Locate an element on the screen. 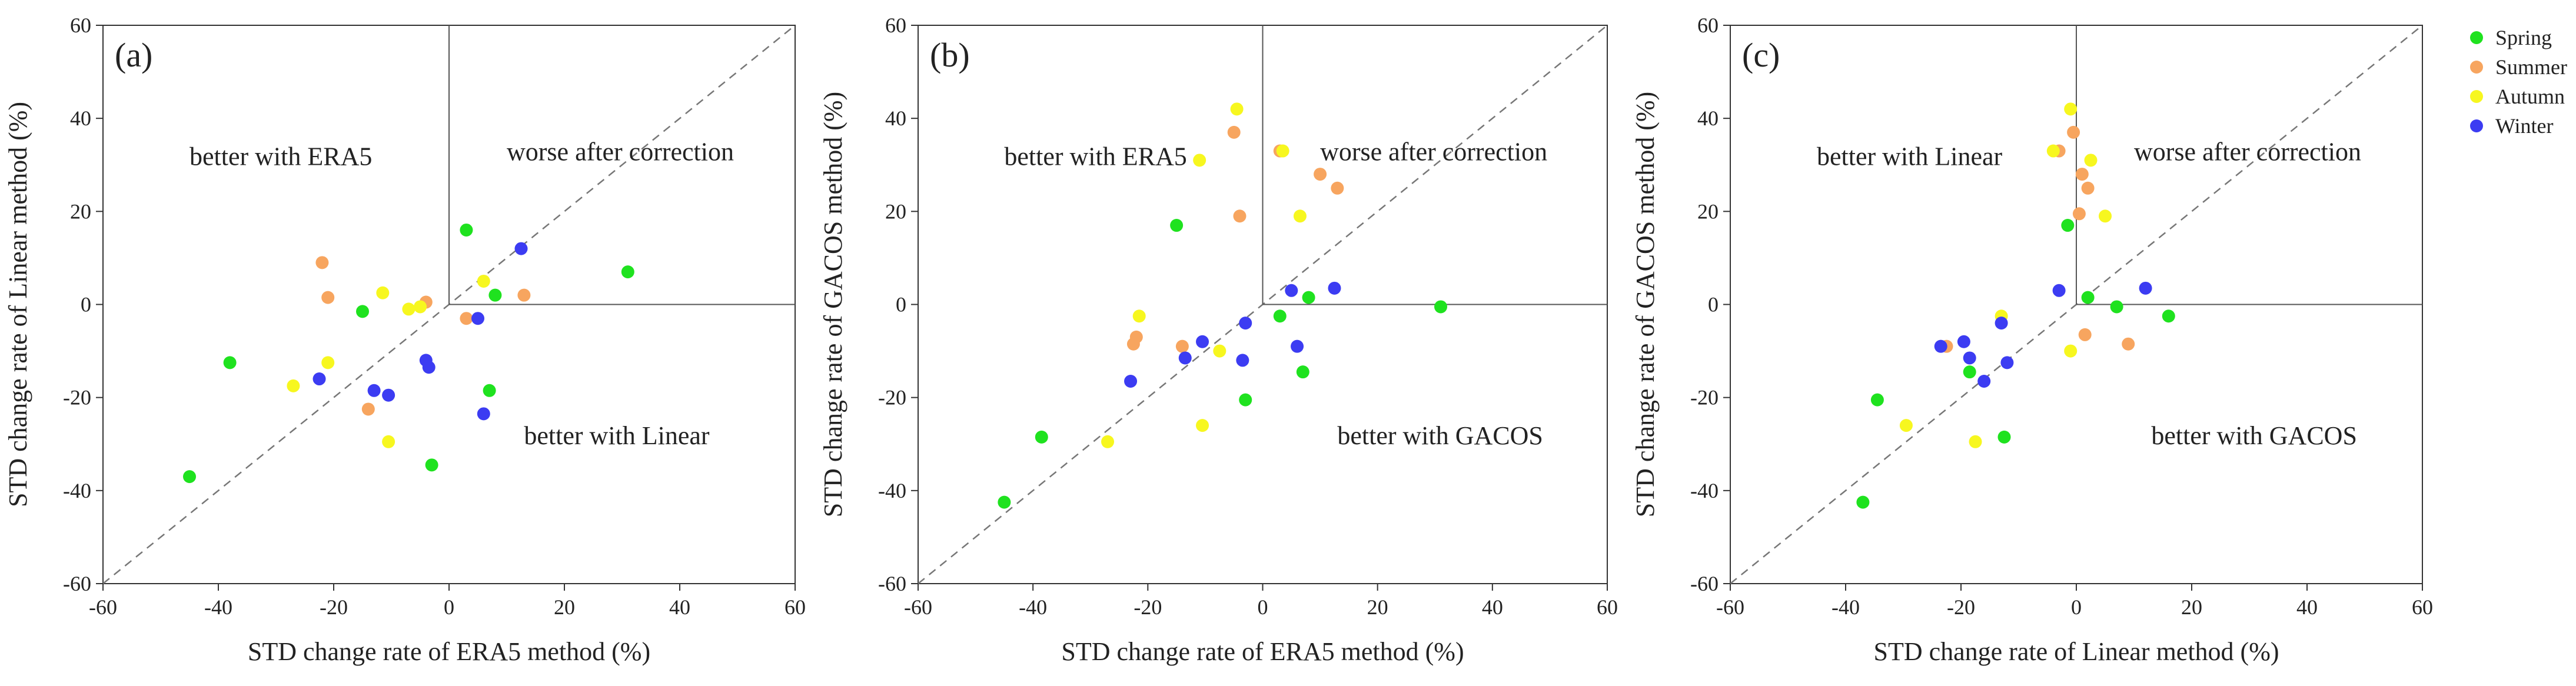 The width and height of the screenshot is (2576, 686). legend-label-winter: Winter is located at coordinates (2524, 126).